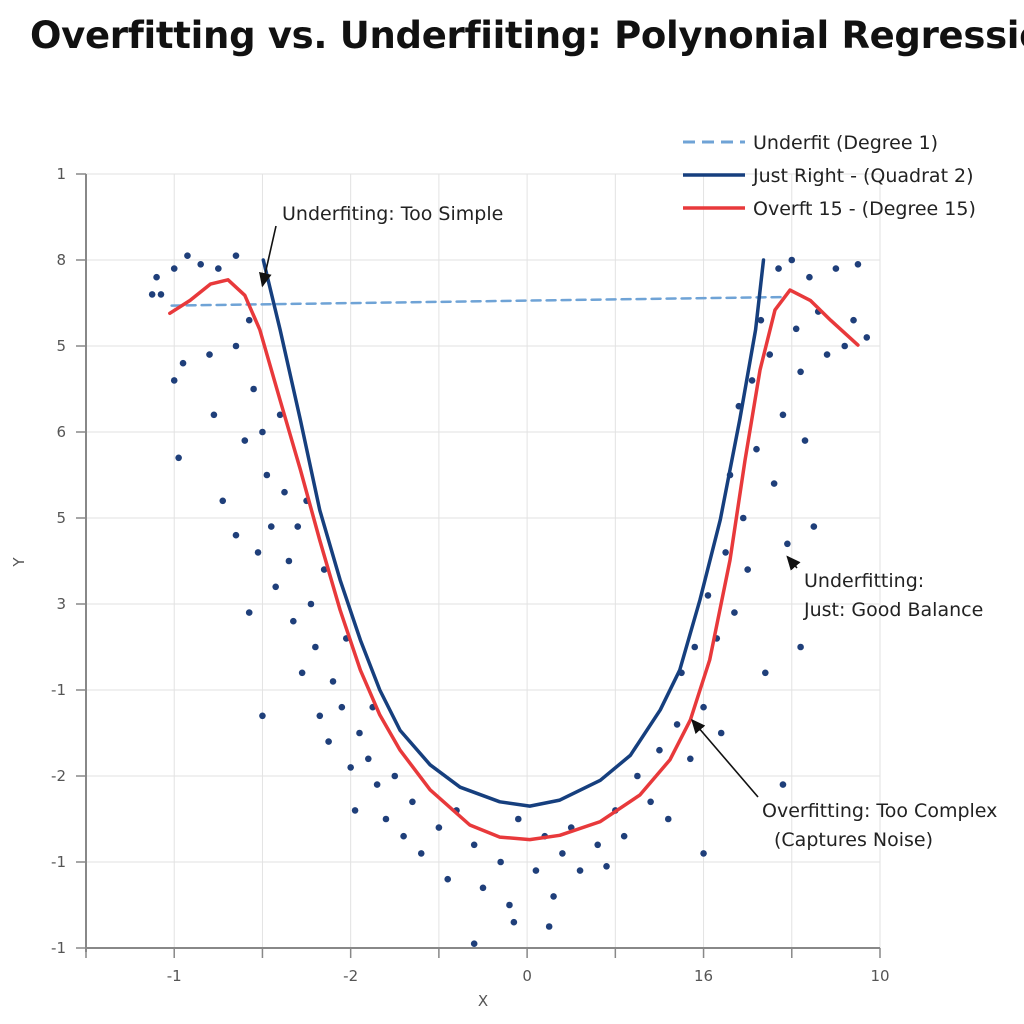  What do you see at coordinates (879, 811) in the screenshot?
I see `annotation-text: Overfitting: Too Complex` at bounding box center [879, 811].